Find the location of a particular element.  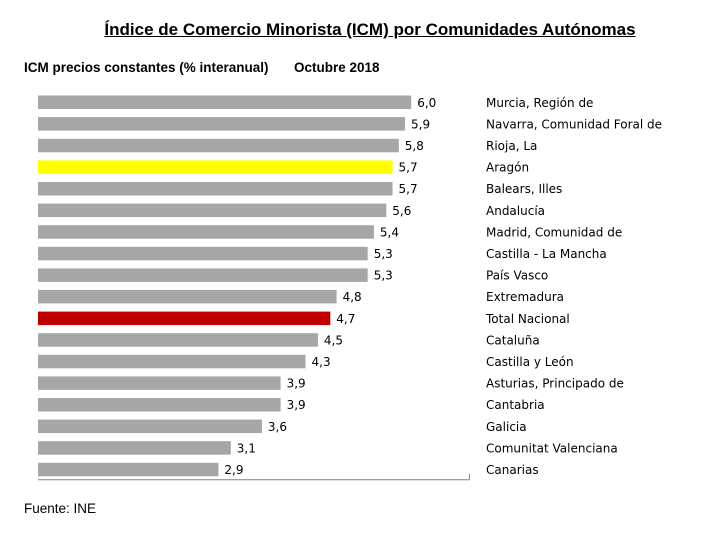

value-label: 4,3 is located at coordinates (321, 362).